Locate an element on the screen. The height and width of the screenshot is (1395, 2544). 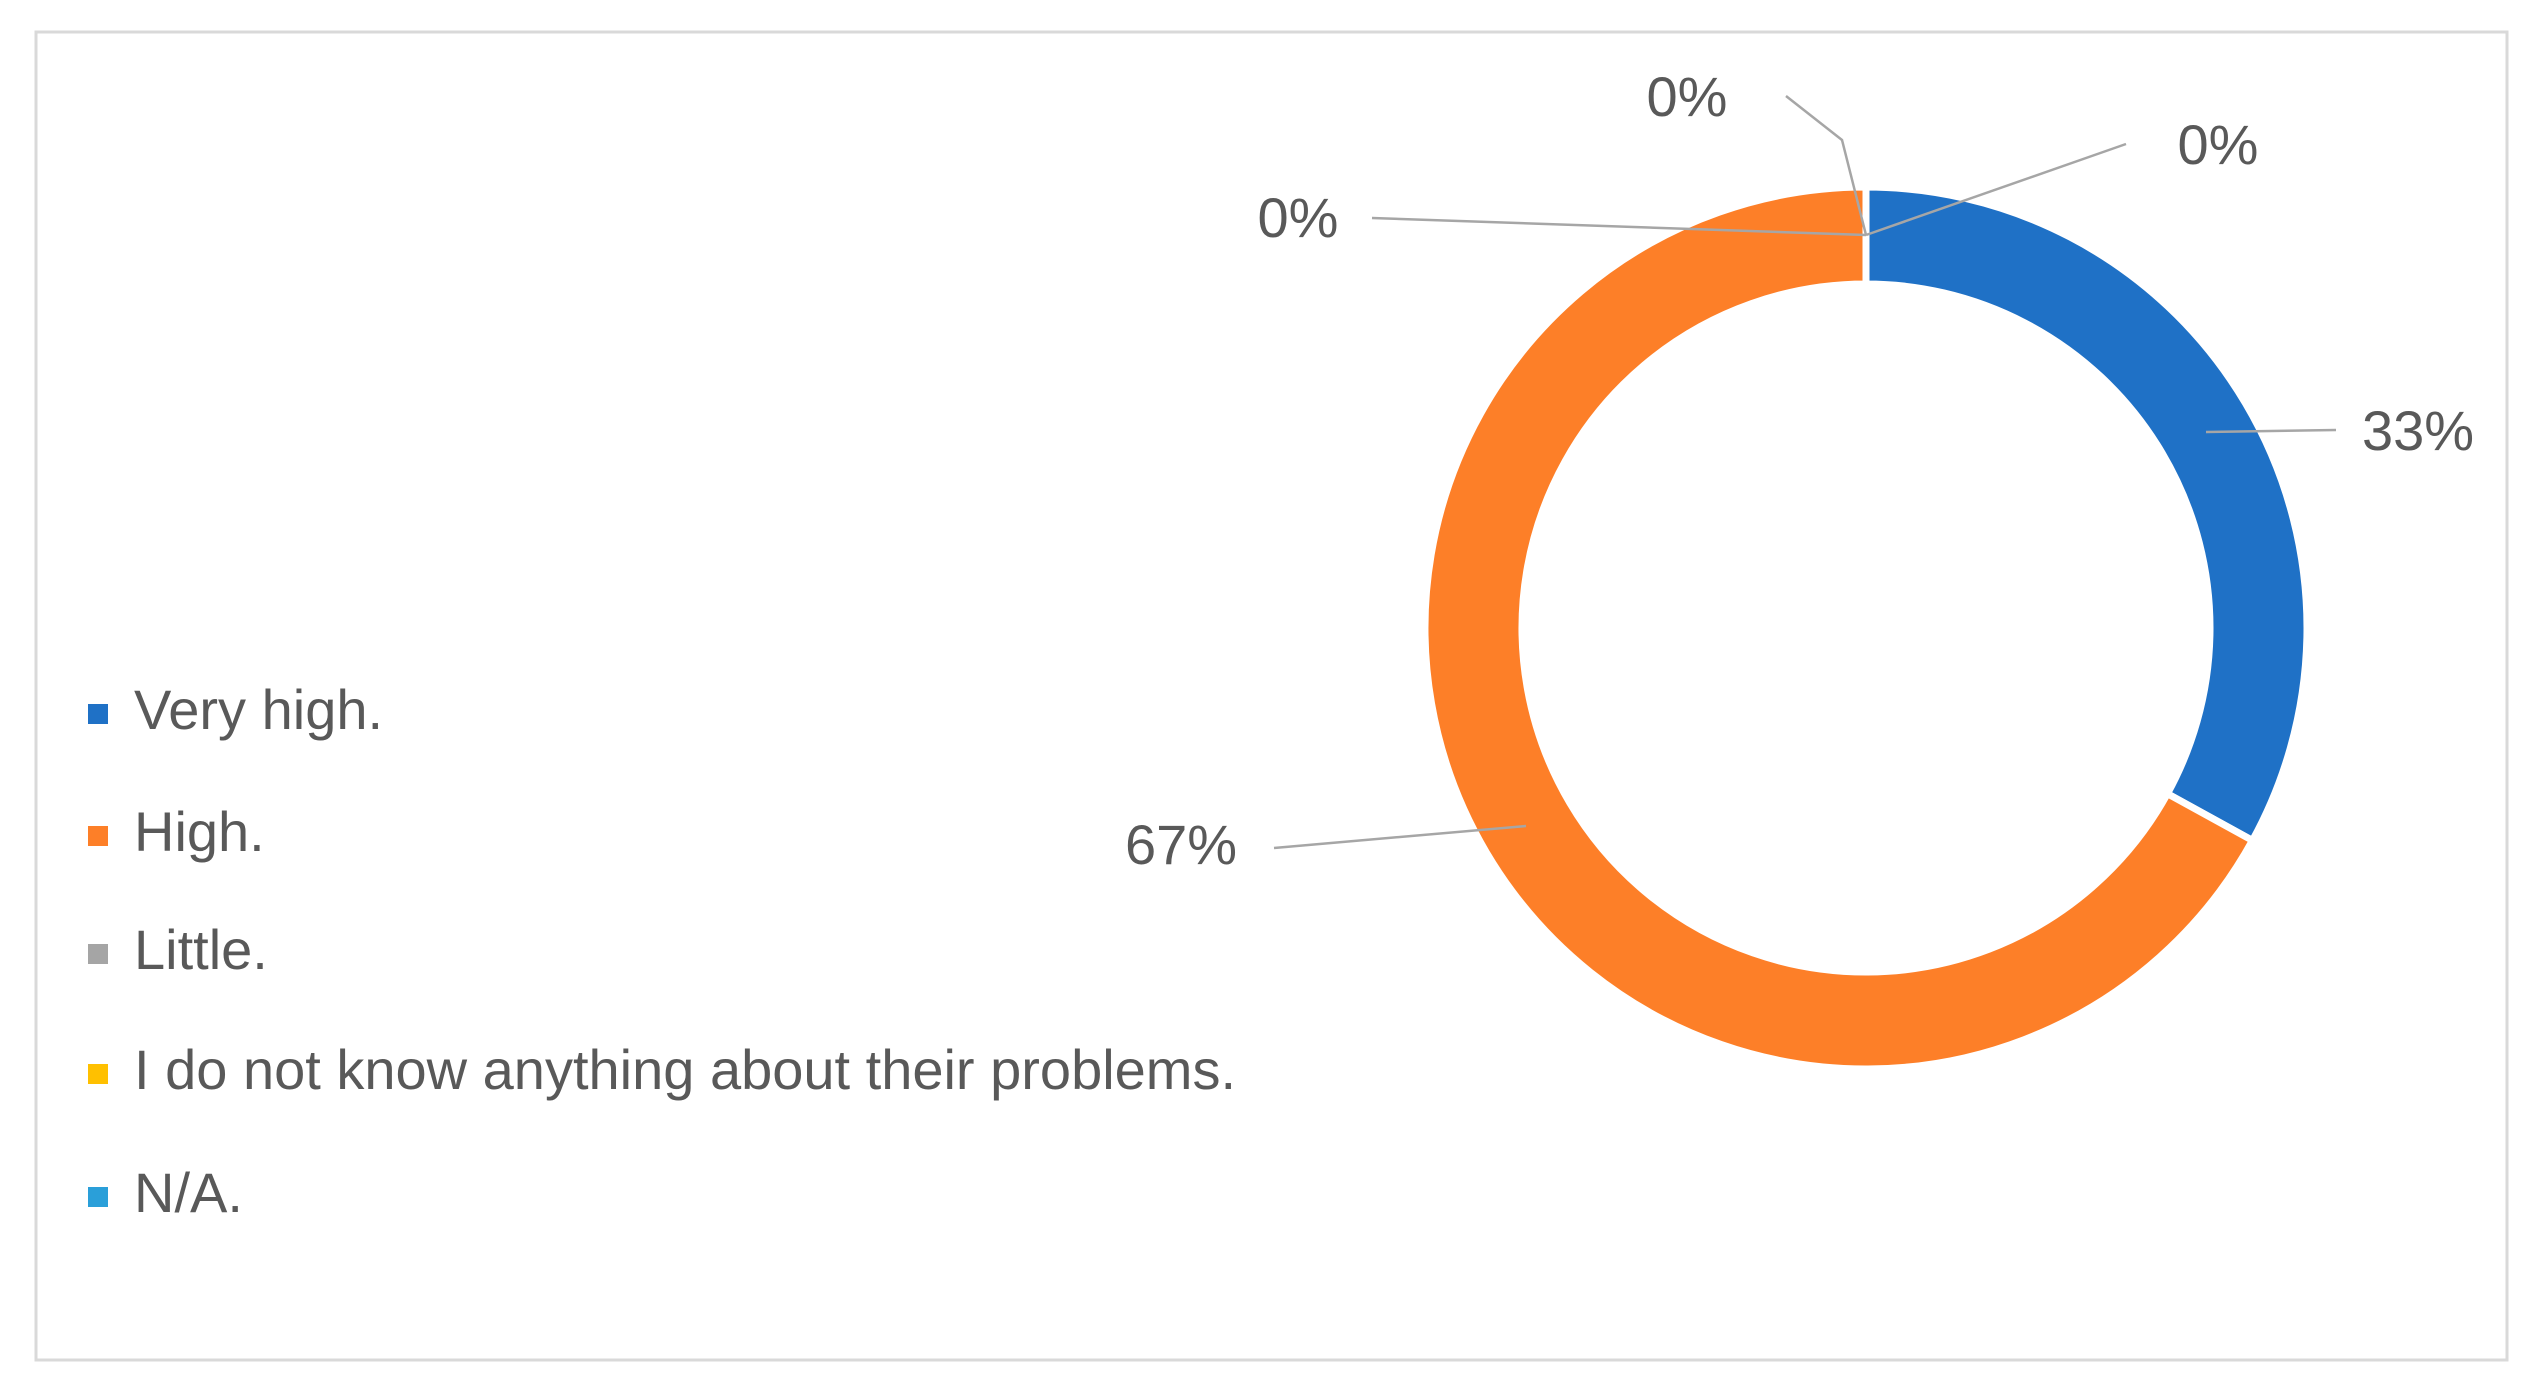
legend-label: High. is located at coordinates (199, 831).